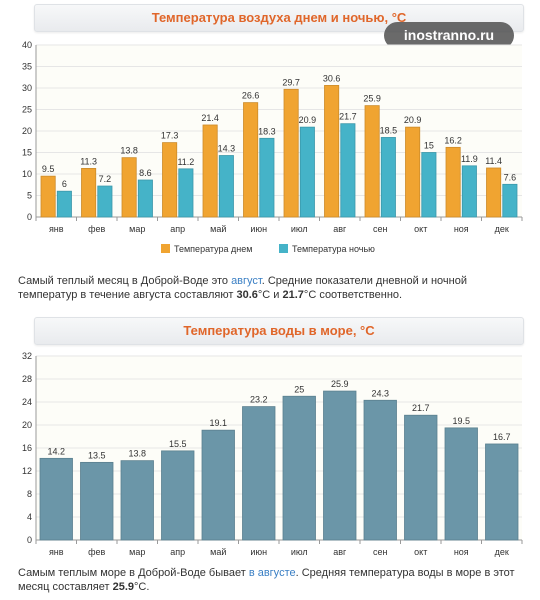 The height and width of the screenshot is (600, 540). I want to click on data-label: 15.5, so click(178, 444).